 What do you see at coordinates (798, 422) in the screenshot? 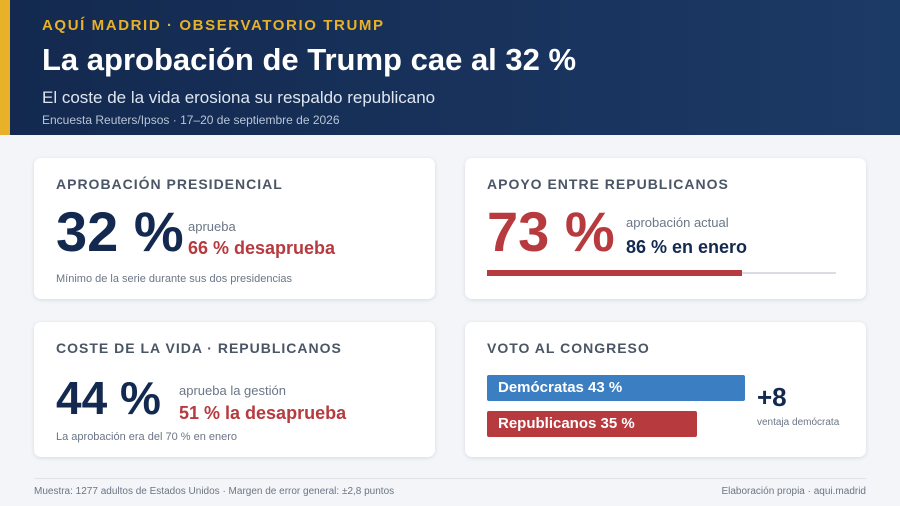
I see `congress-margin-label: ventaja demócrata` at bounding box center [798, 422].